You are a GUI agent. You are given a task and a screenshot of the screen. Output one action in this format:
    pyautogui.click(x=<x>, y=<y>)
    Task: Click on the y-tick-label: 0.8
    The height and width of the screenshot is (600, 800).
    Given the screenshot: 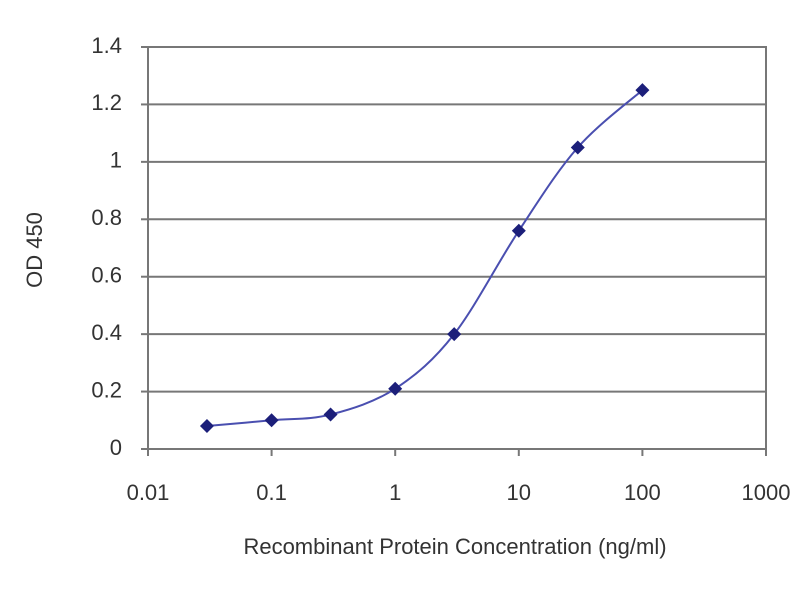 What is the action you would take?
    pyautogui.click(x=106, y=217)
    